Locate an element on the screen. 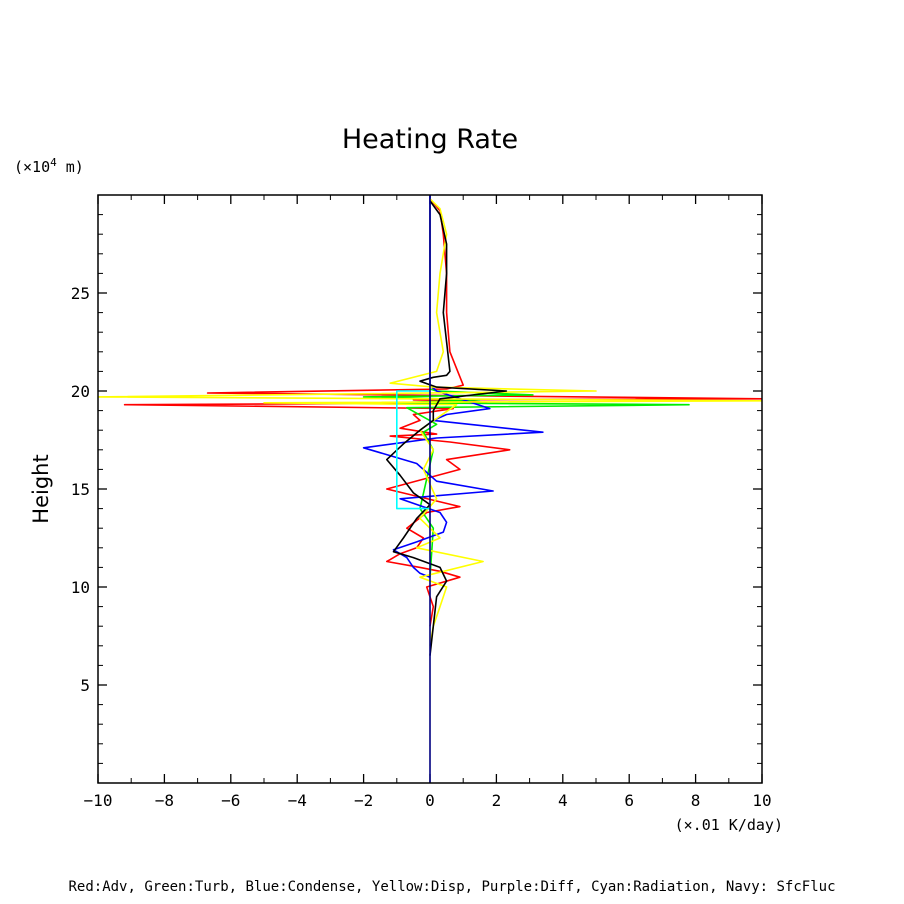 This screenshot has height=904, width=904. y-tick-label: 20 is located at coordinates (80, 391).